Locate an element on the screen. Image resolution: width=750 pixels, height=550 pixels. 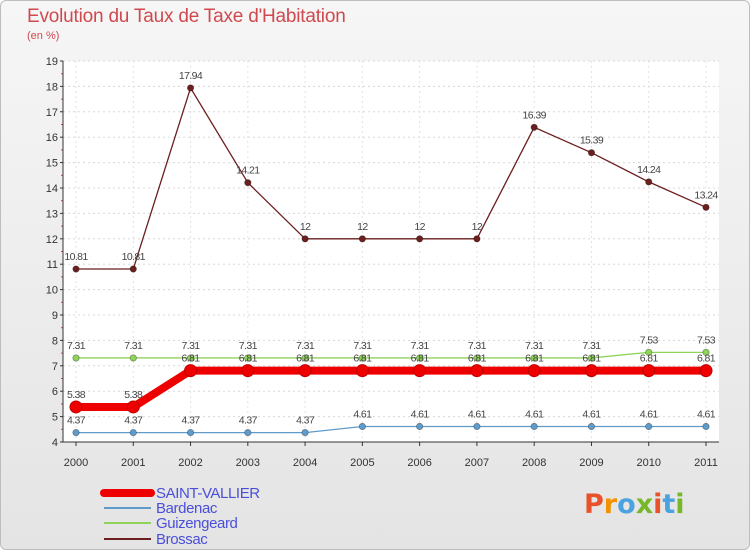
x-tick-label: 2001 is located at coordinates (133, 463).